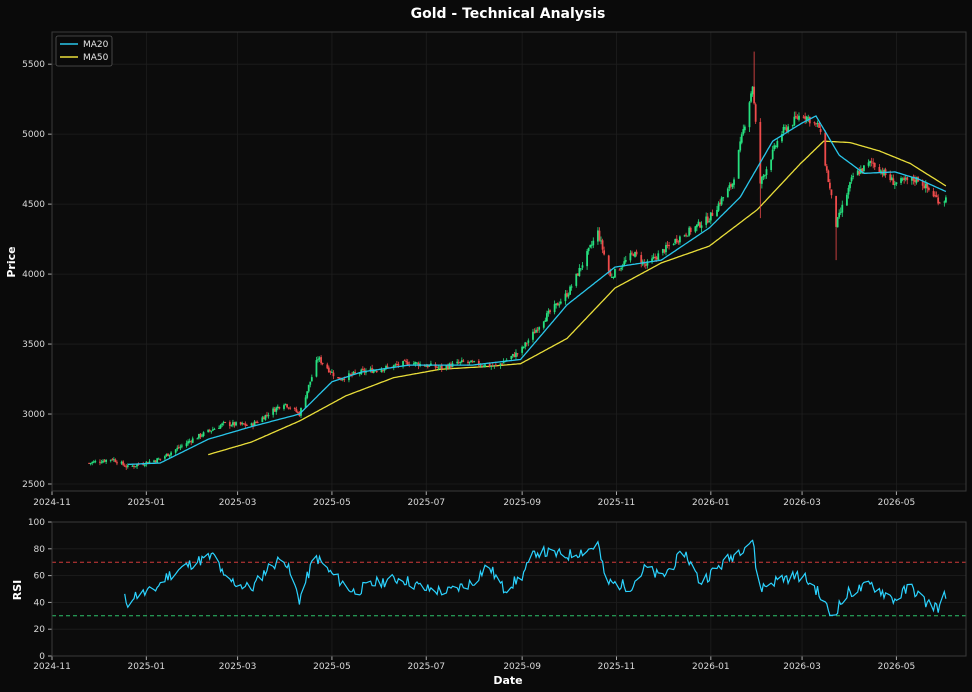  Describe the element at coordinates (802, 503) in the screenshot. I see `price-x-tick-label: 2026-03` at that location.